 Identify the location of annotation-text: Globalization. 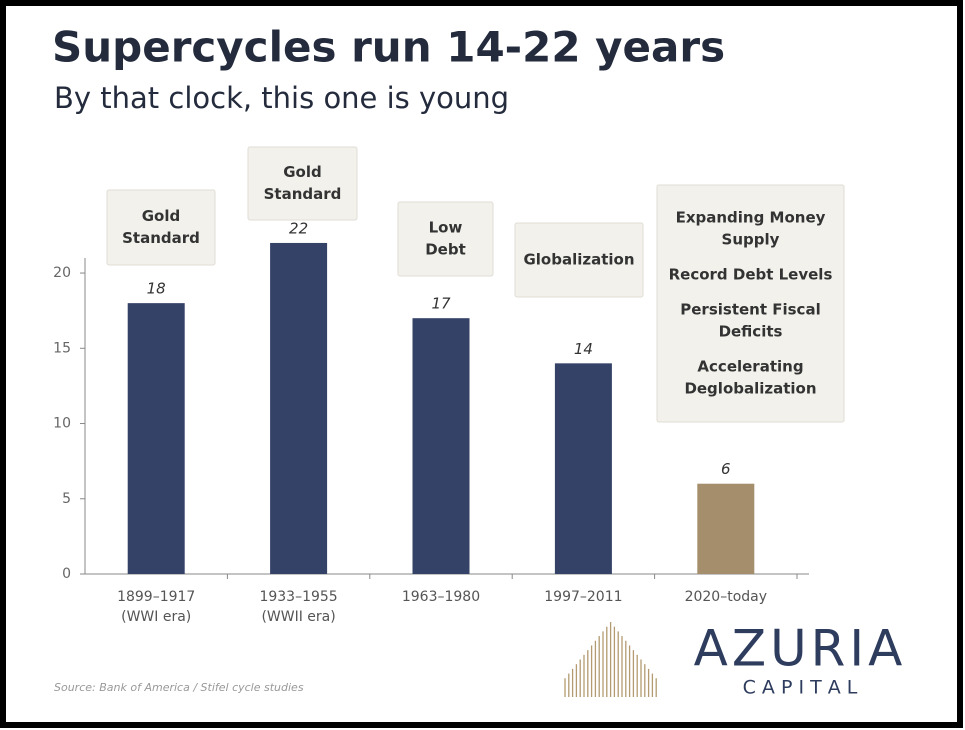
(578, 260).